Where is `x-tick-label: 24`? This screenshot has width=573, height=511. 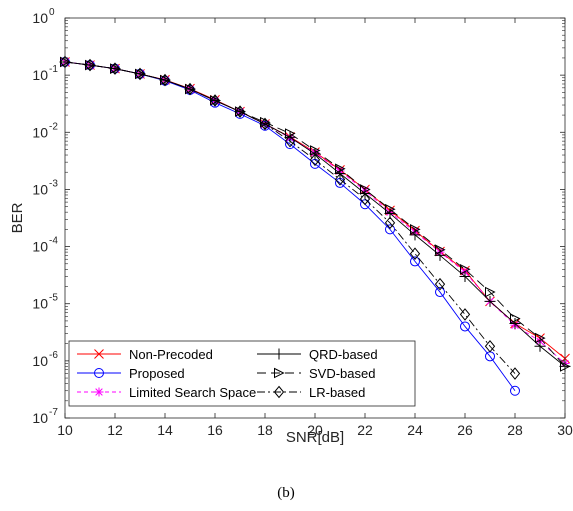
x-tick-label: 24 is located at coordinates (415, 430).